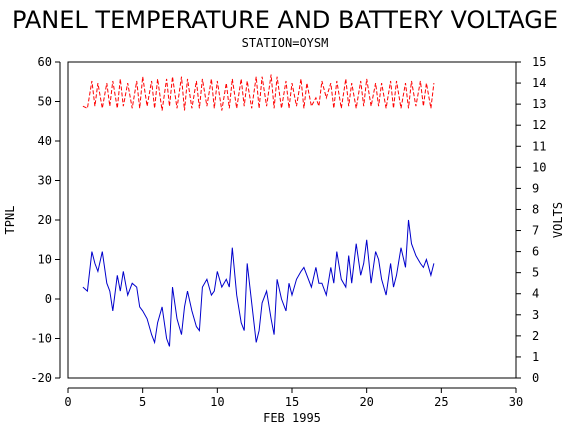 This screenshot has height=430, width=570. What do you see at coordinates (539, 167) in the screenshot?
I see `y-tick-label-right: 10` at bounding box center [539, 167].